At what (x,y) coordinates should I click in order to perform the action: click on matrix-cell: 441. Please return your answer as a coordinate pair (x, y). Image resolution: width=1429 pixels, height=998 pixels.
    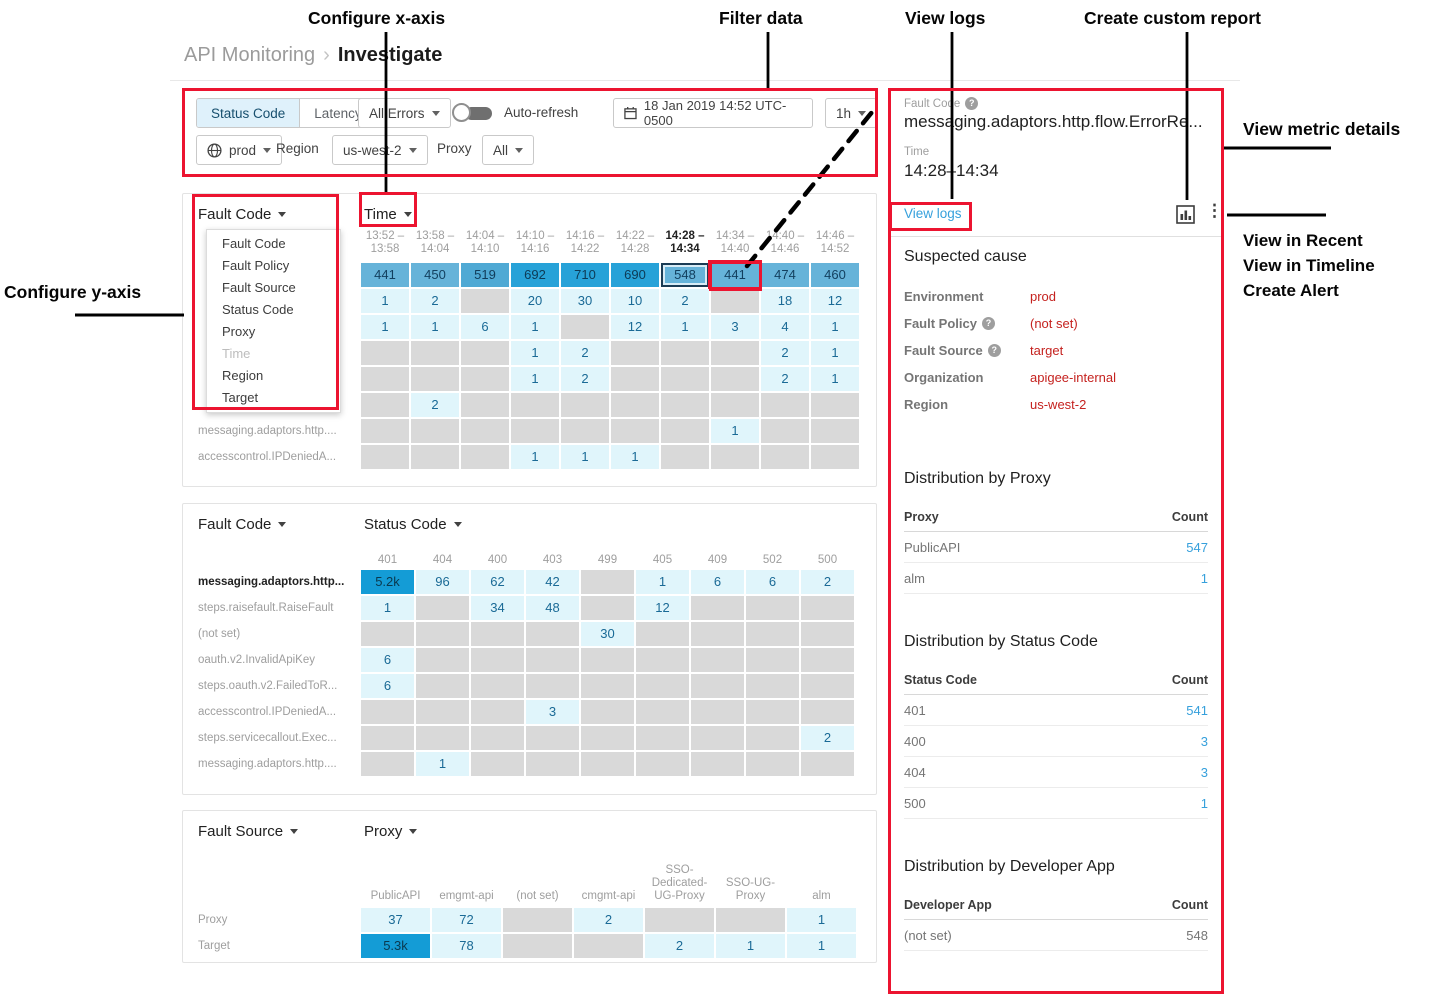
    Looking at the image, I should click on (385, 275).